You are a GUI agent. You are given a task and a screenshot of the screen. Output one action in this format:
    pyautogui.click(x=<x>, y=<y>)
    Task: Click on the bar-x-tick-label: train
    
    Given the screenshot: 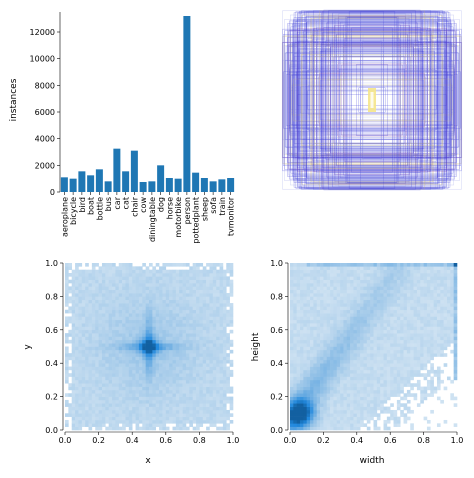 What is the action you would take?
    pyautogui.click(x=222, y=206)
    